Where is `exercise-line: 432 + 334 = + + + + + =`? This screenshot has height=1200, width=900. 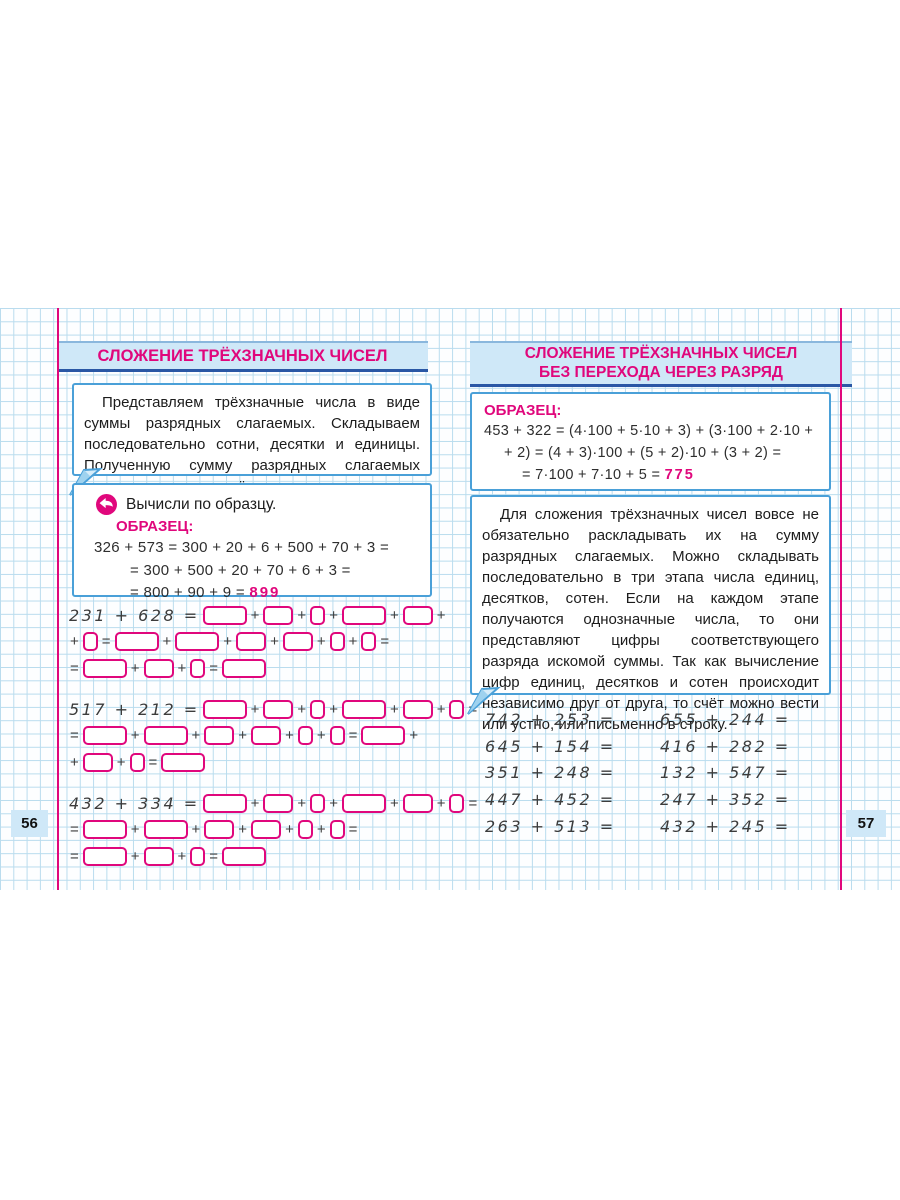 exercise-line: 432 + 334 = + + + + + = is located at coordinates (273, 803).